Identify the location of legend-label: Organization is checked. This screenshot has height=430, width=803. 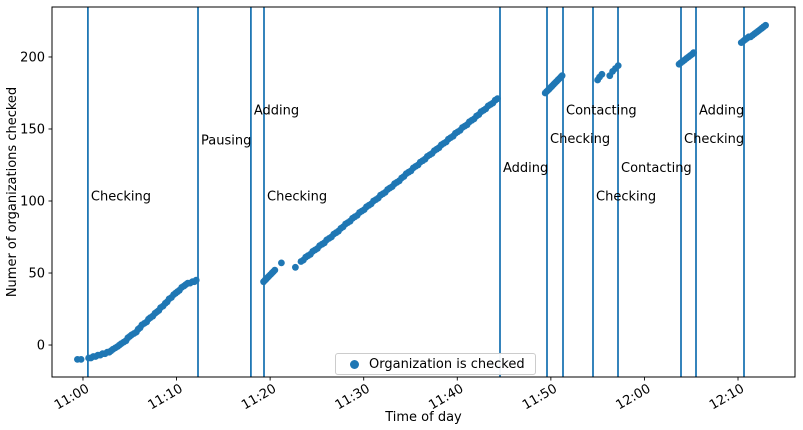
(447, 364).